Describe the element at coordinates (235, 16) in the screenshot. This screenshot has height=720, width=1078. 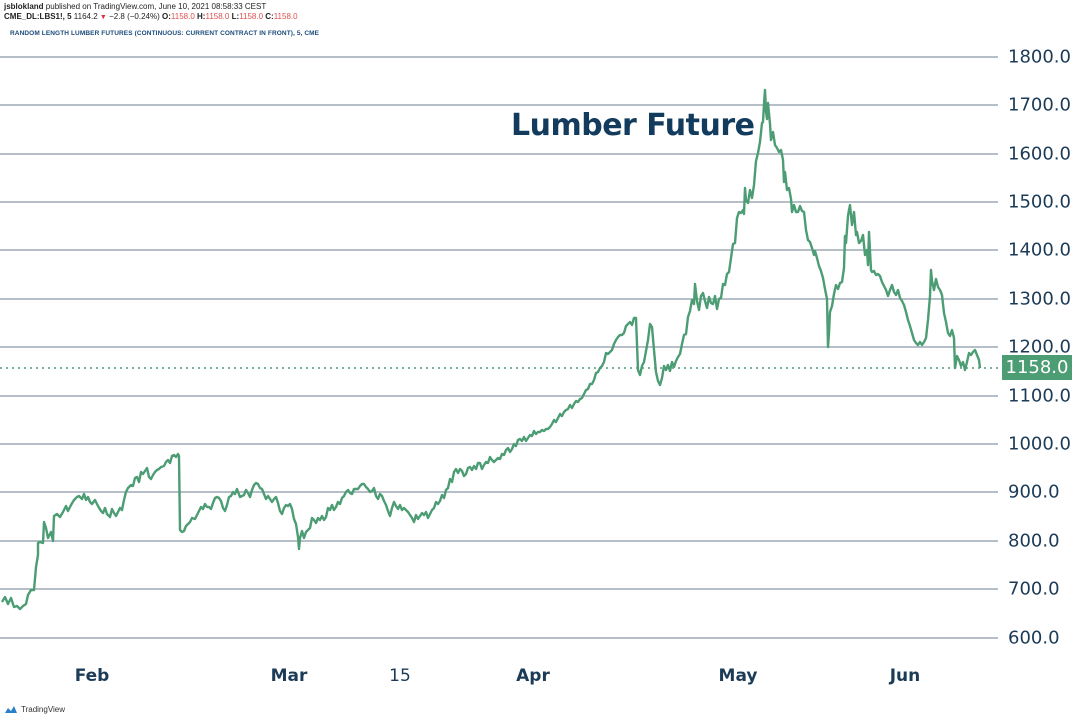
I see `low-label: L:` at that location.